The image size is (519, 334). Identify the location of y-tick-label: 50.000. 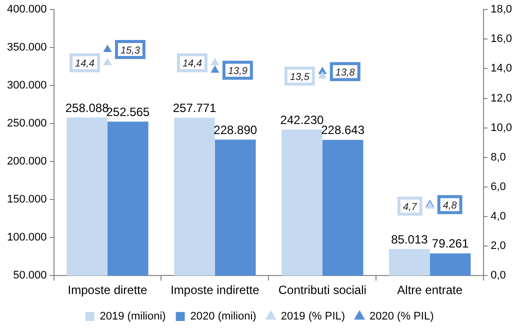
(30, 276).